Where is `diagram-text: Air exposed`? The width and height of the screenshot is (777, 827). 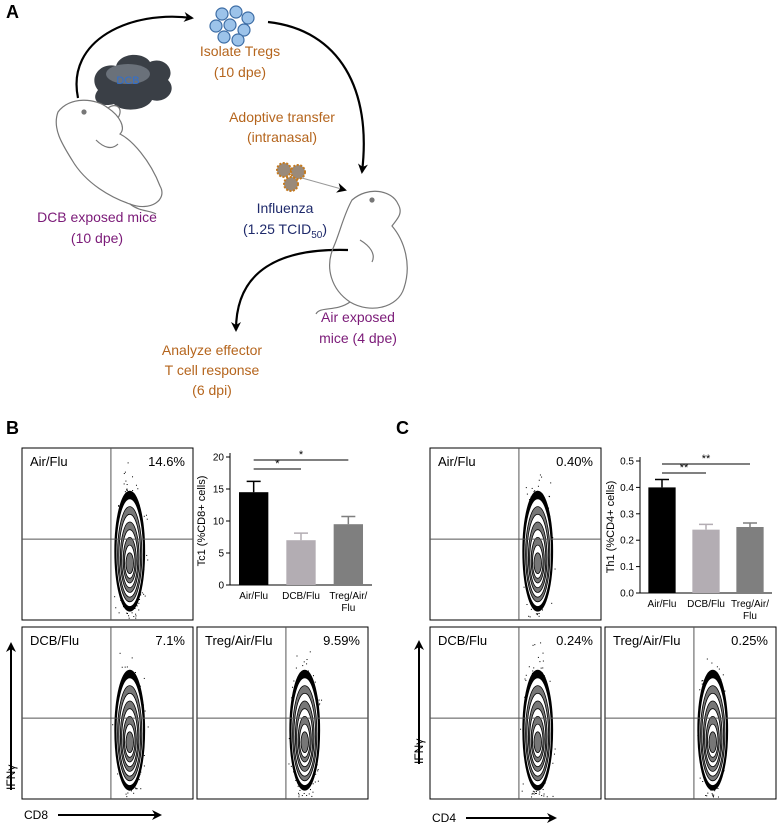
diagram-text: Air exposed is located at coordinates (358, 317).